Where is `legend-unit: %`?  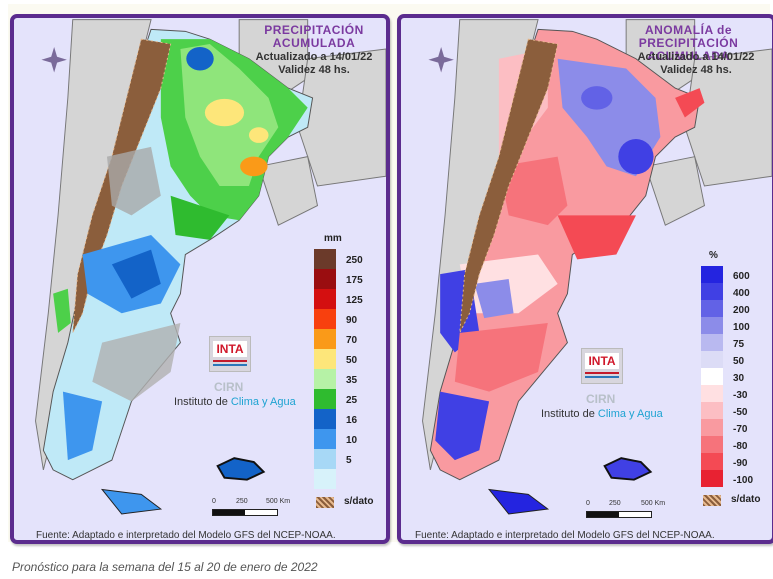 legend-unit: % is located at coordinates (713, 255).